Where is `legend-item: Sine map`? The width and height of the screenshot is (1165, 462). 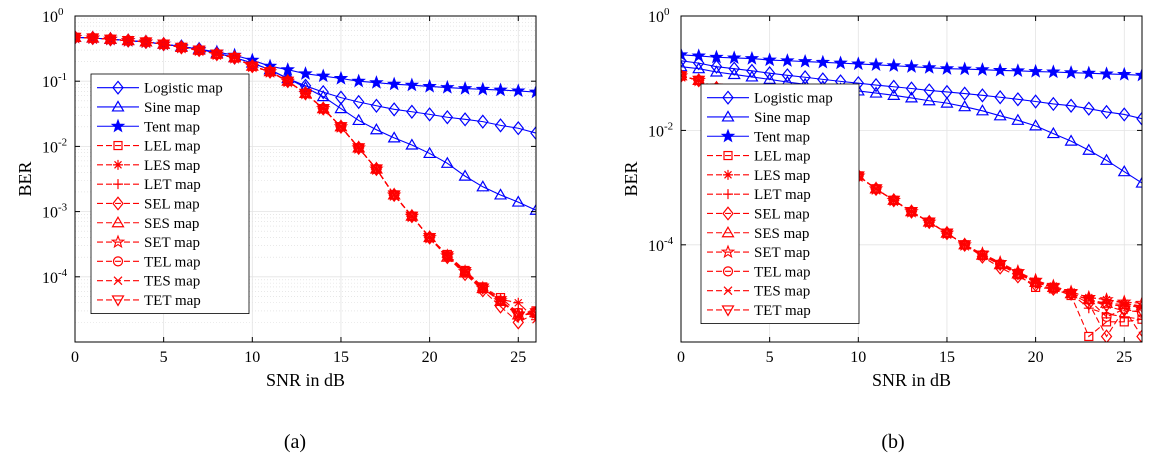
legend-item: Sine map is located at coordinates (758, 118).